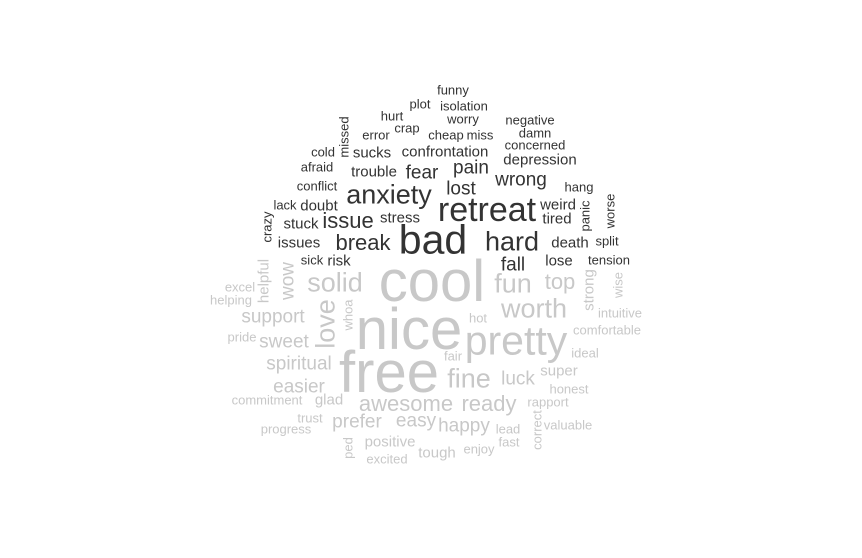  Describe the element at coordinates (559, 371) in the screenshot. I see `word-super: super` at that location.